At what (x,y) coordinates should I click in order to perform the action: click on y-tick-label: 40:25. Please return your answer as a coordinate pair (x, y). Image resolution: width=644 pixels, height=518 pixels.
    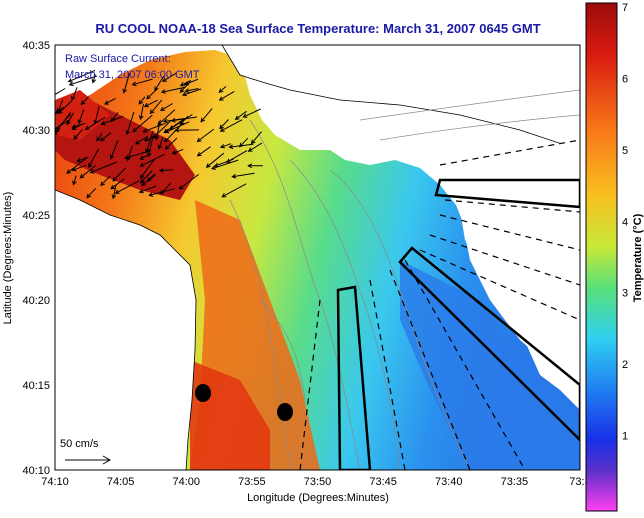
    Looking at the image, I should click on (36, 216).